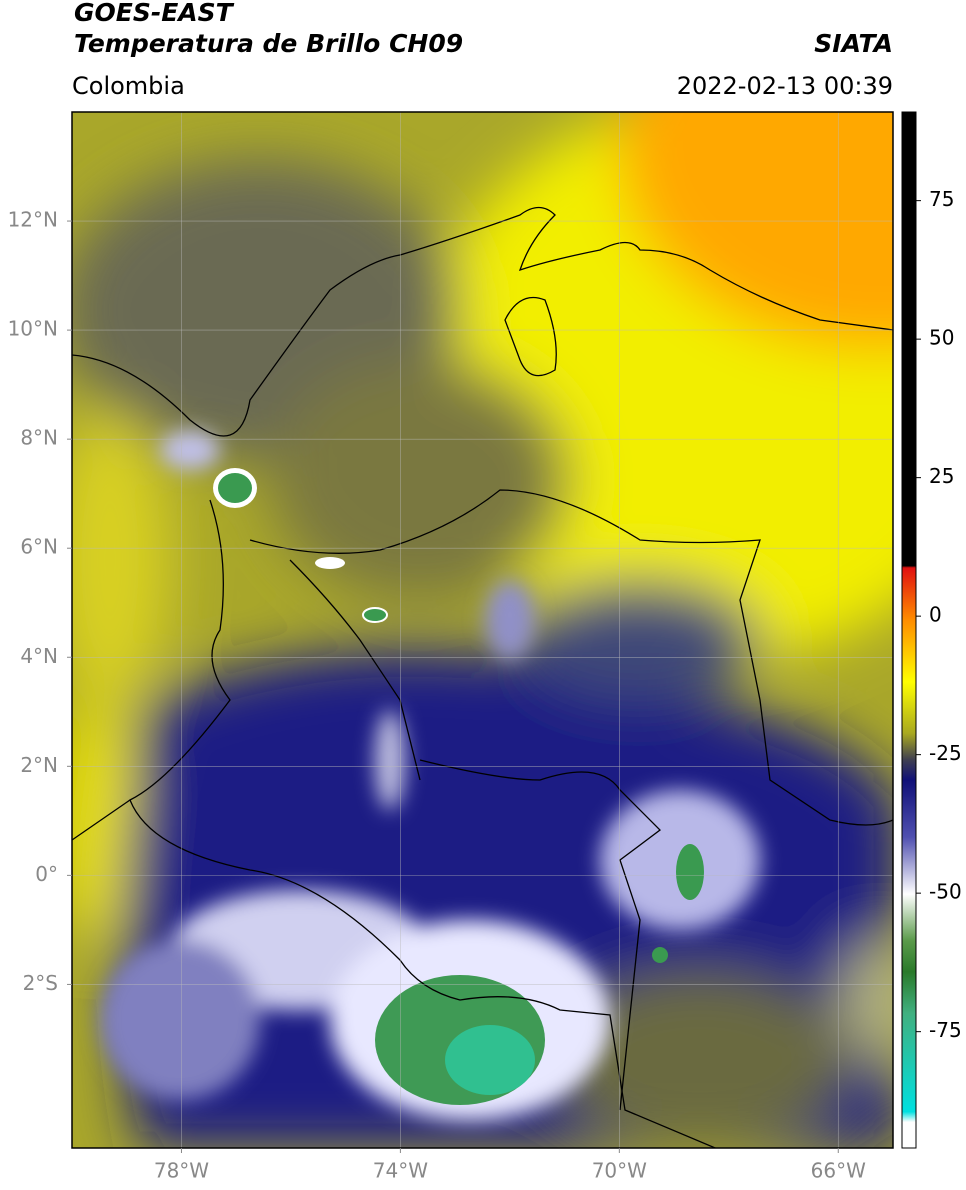 The width and height of the screenshot is (966, 1190). What do you see at coordinates (33, 220) in the screenshot?
I see `y-tick-label: 12°N` at bounding box center [33, 220].